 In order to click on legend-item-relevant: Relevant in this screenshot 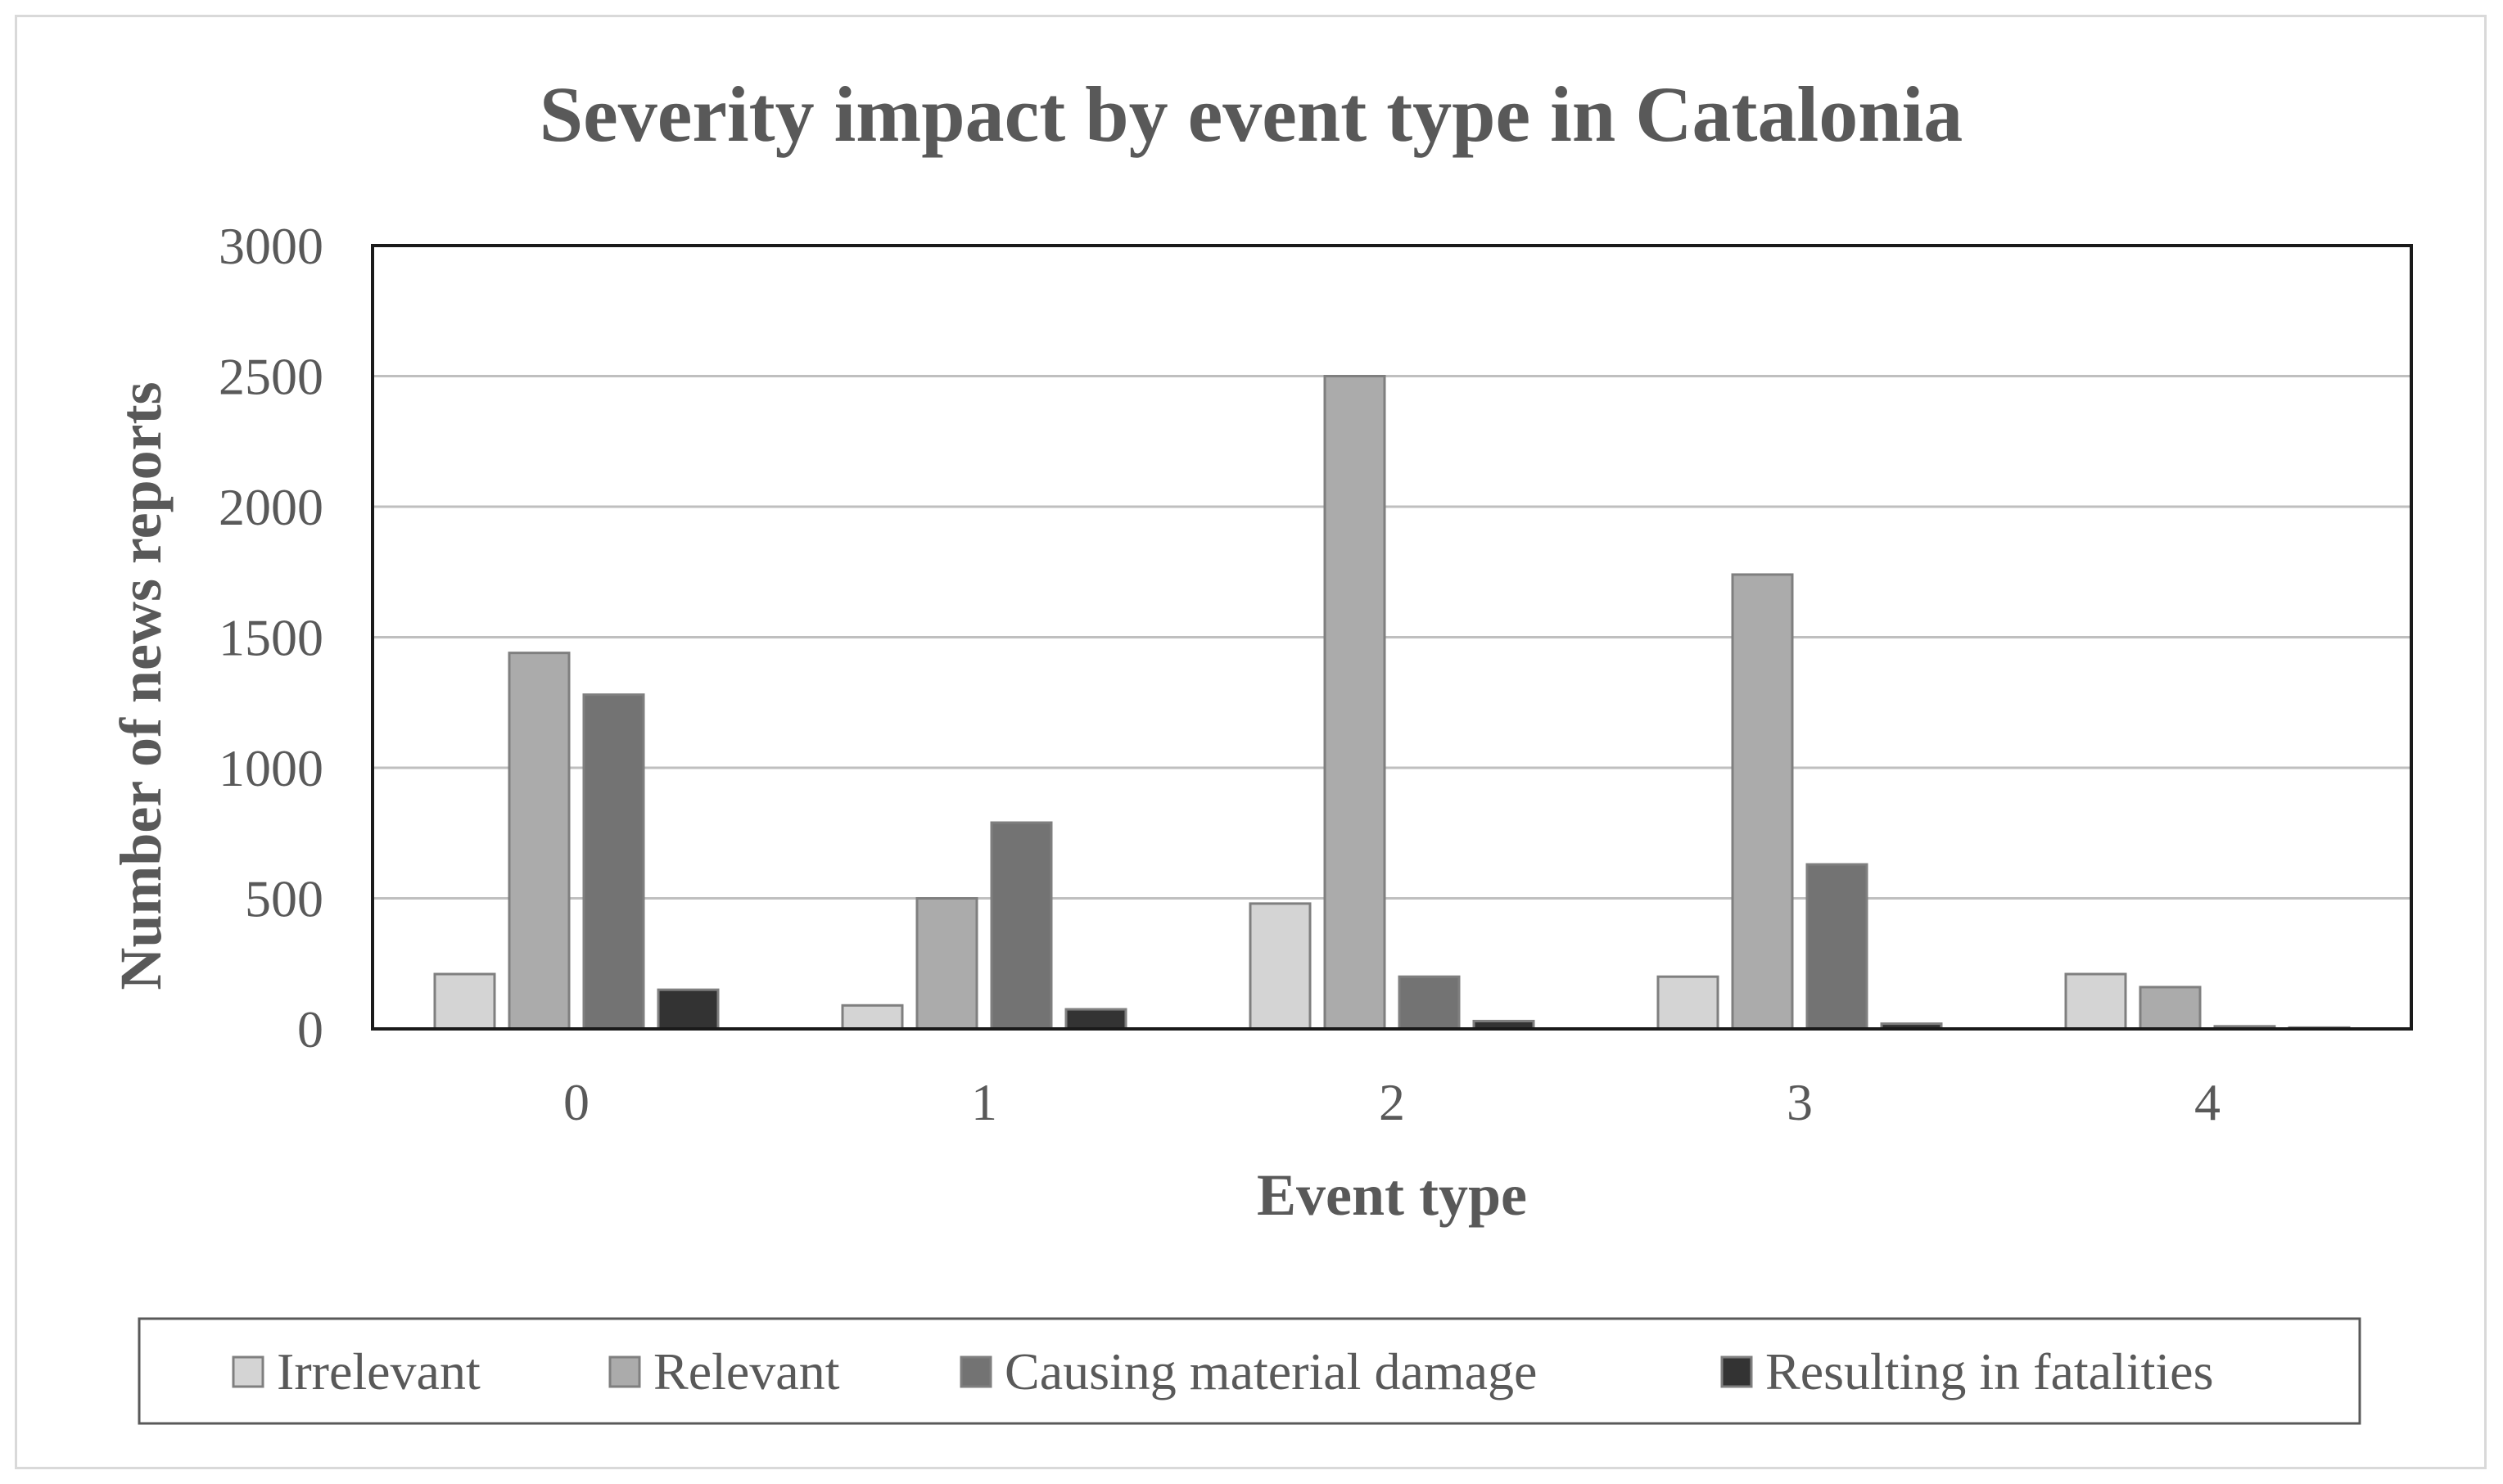, I will do `click(724, 1371)`.